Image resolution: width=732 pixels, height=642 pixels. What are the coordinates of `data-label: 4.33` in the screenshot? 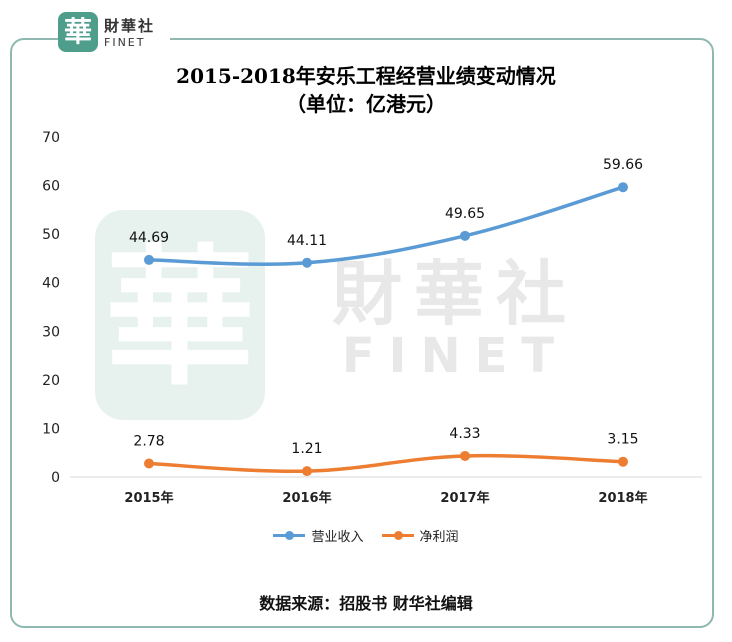 It's located at (464, 434).